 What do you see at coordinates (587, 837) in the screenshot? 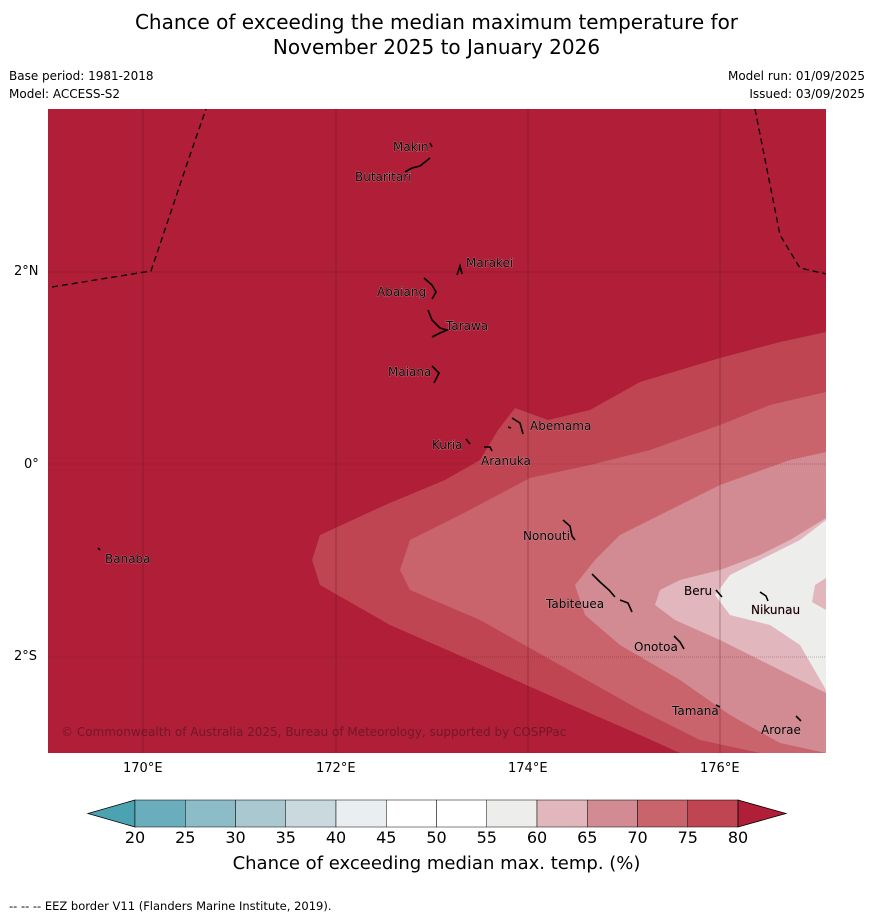
I see `colorbar-tick-label: 65` at bounding box center [587, 837].